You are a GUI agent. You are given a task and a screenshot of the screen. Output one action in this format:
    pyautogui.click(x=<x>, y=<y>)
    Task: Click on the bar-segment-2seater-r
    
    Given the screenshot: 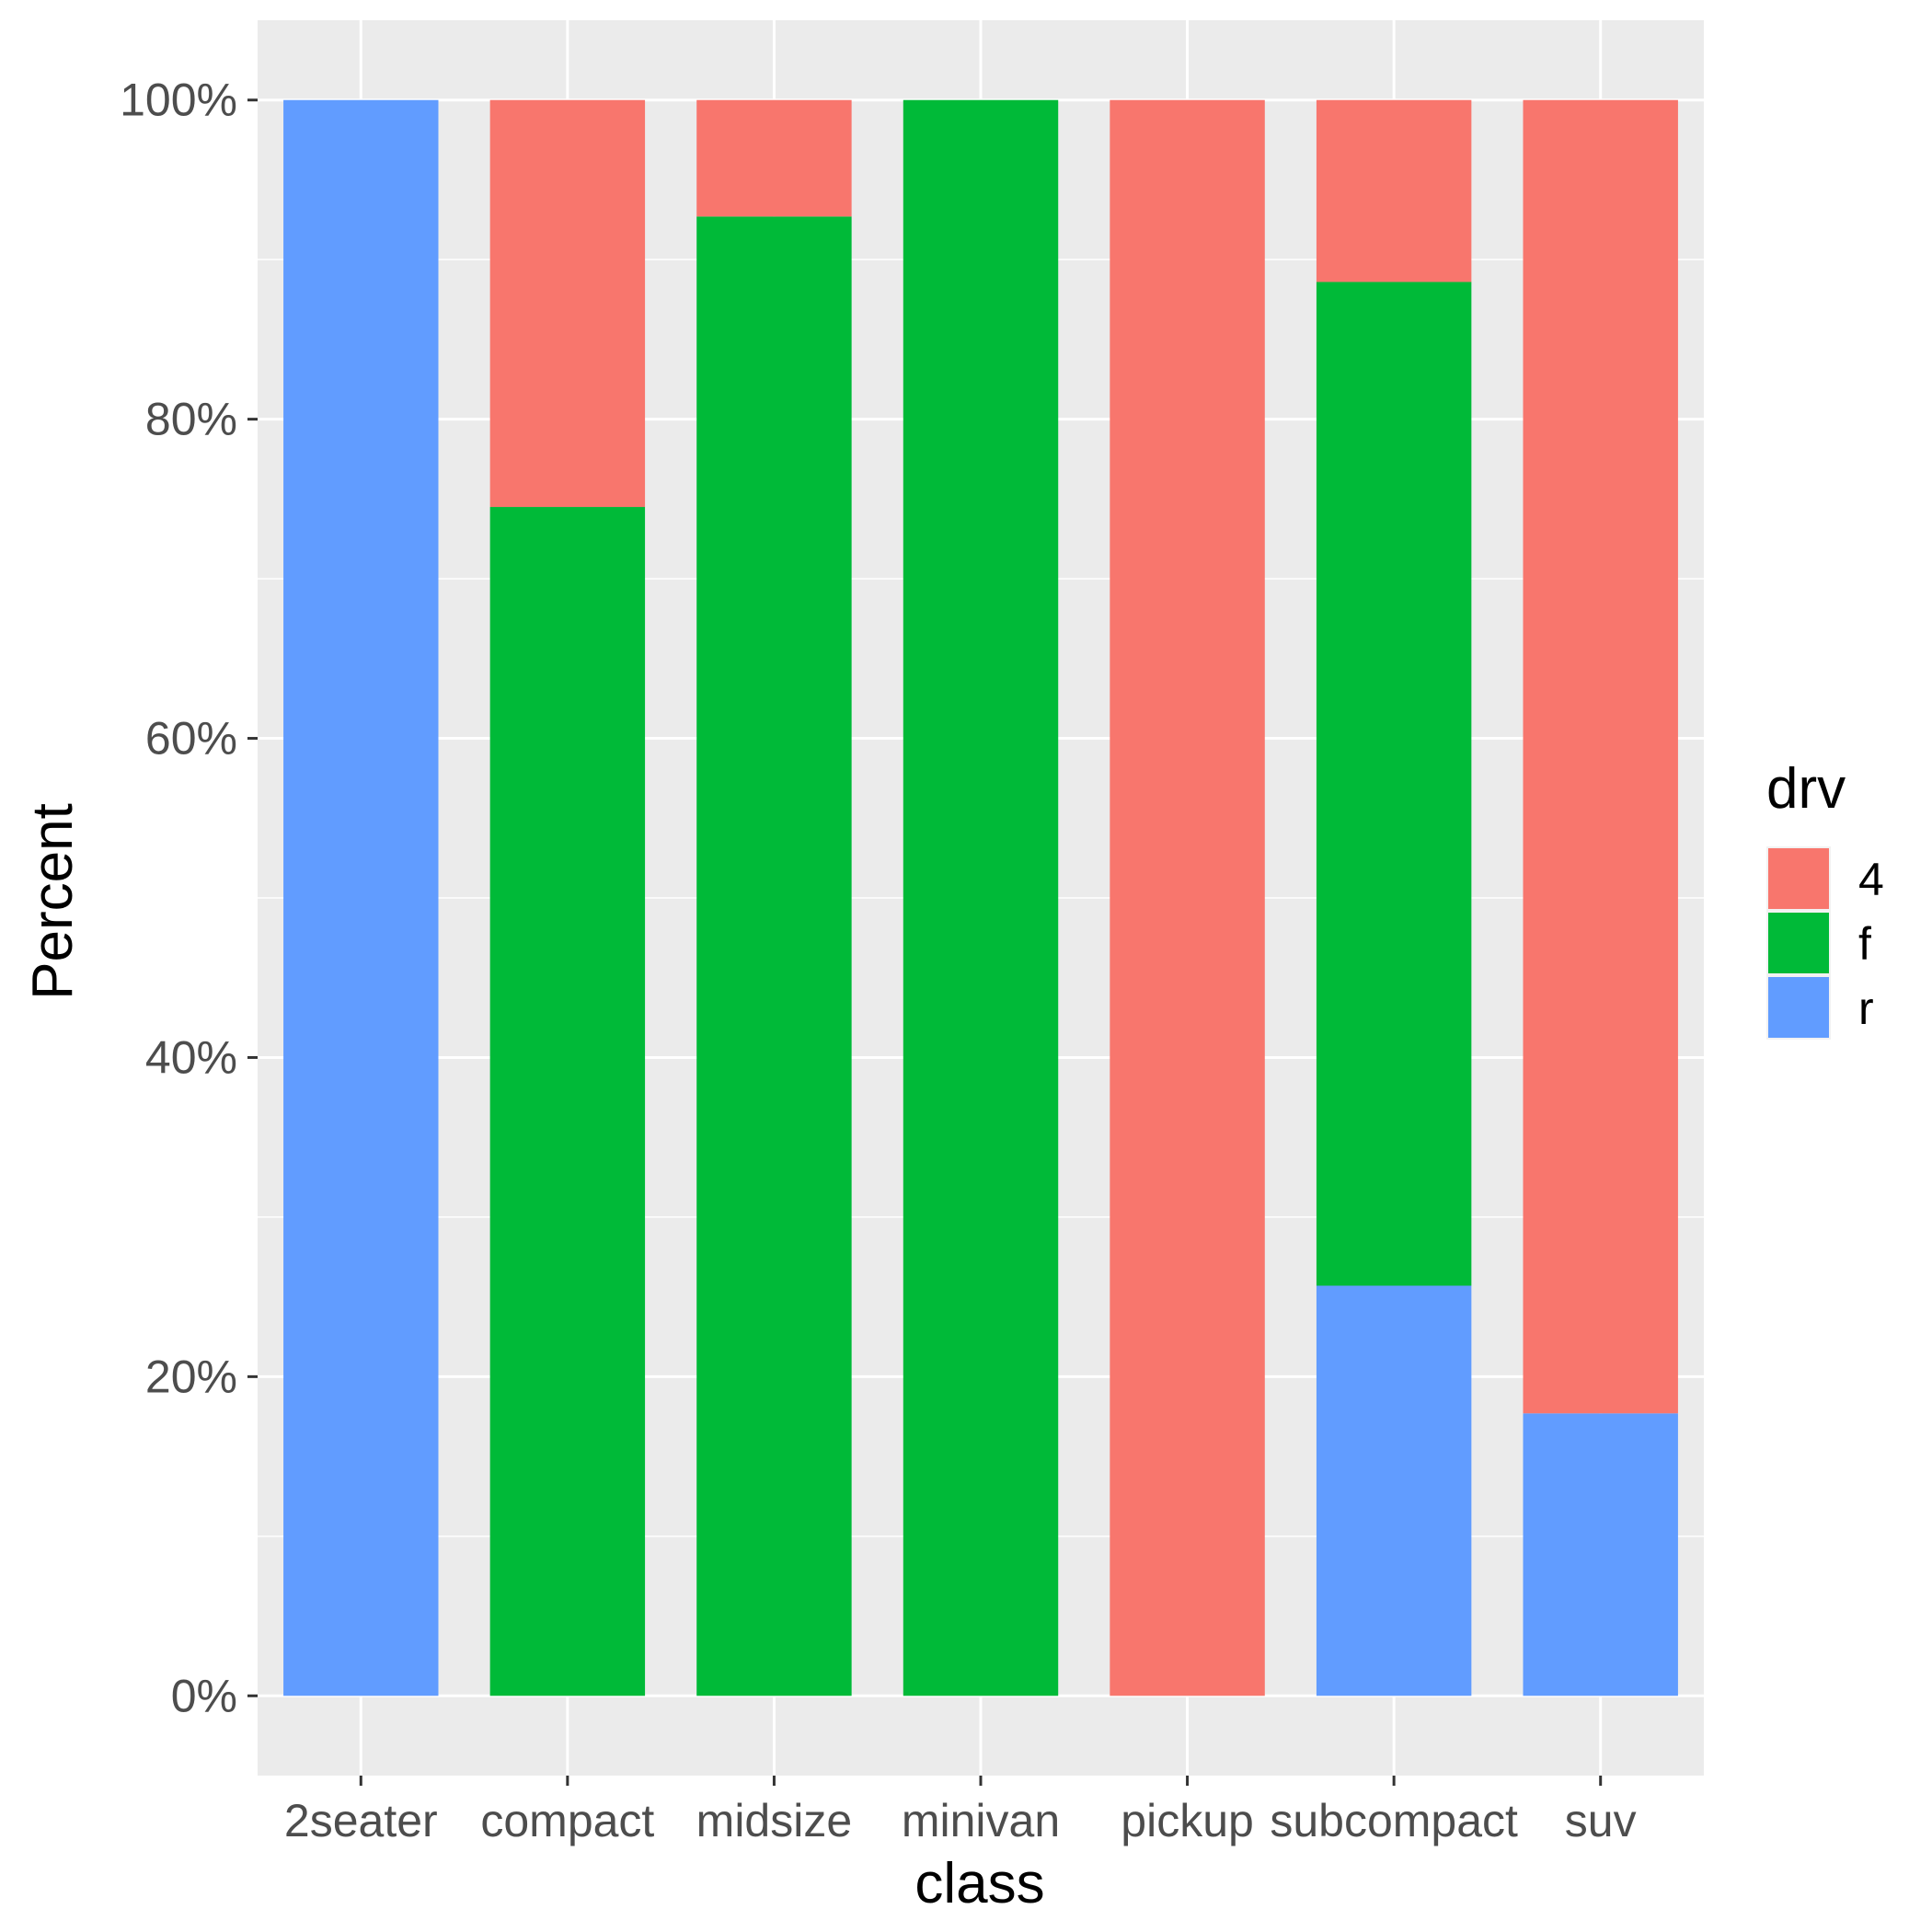 What is the action you would take?
    pyautogui.click(x=361, y=897)
    